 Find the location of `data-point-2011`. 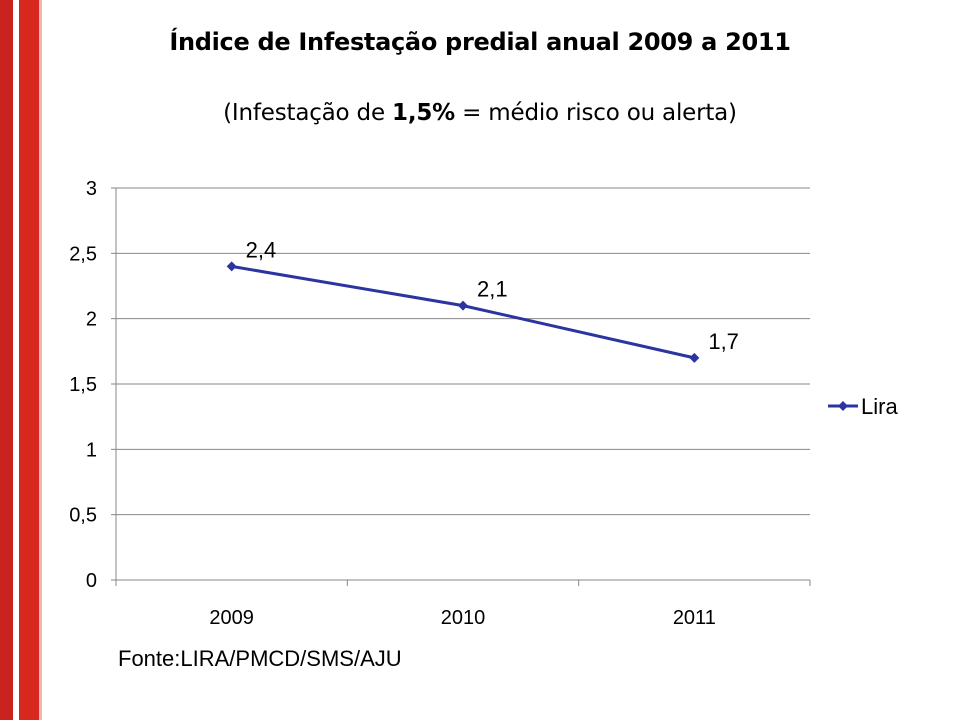

data-point-2011 is located at coordinates (694, 357).